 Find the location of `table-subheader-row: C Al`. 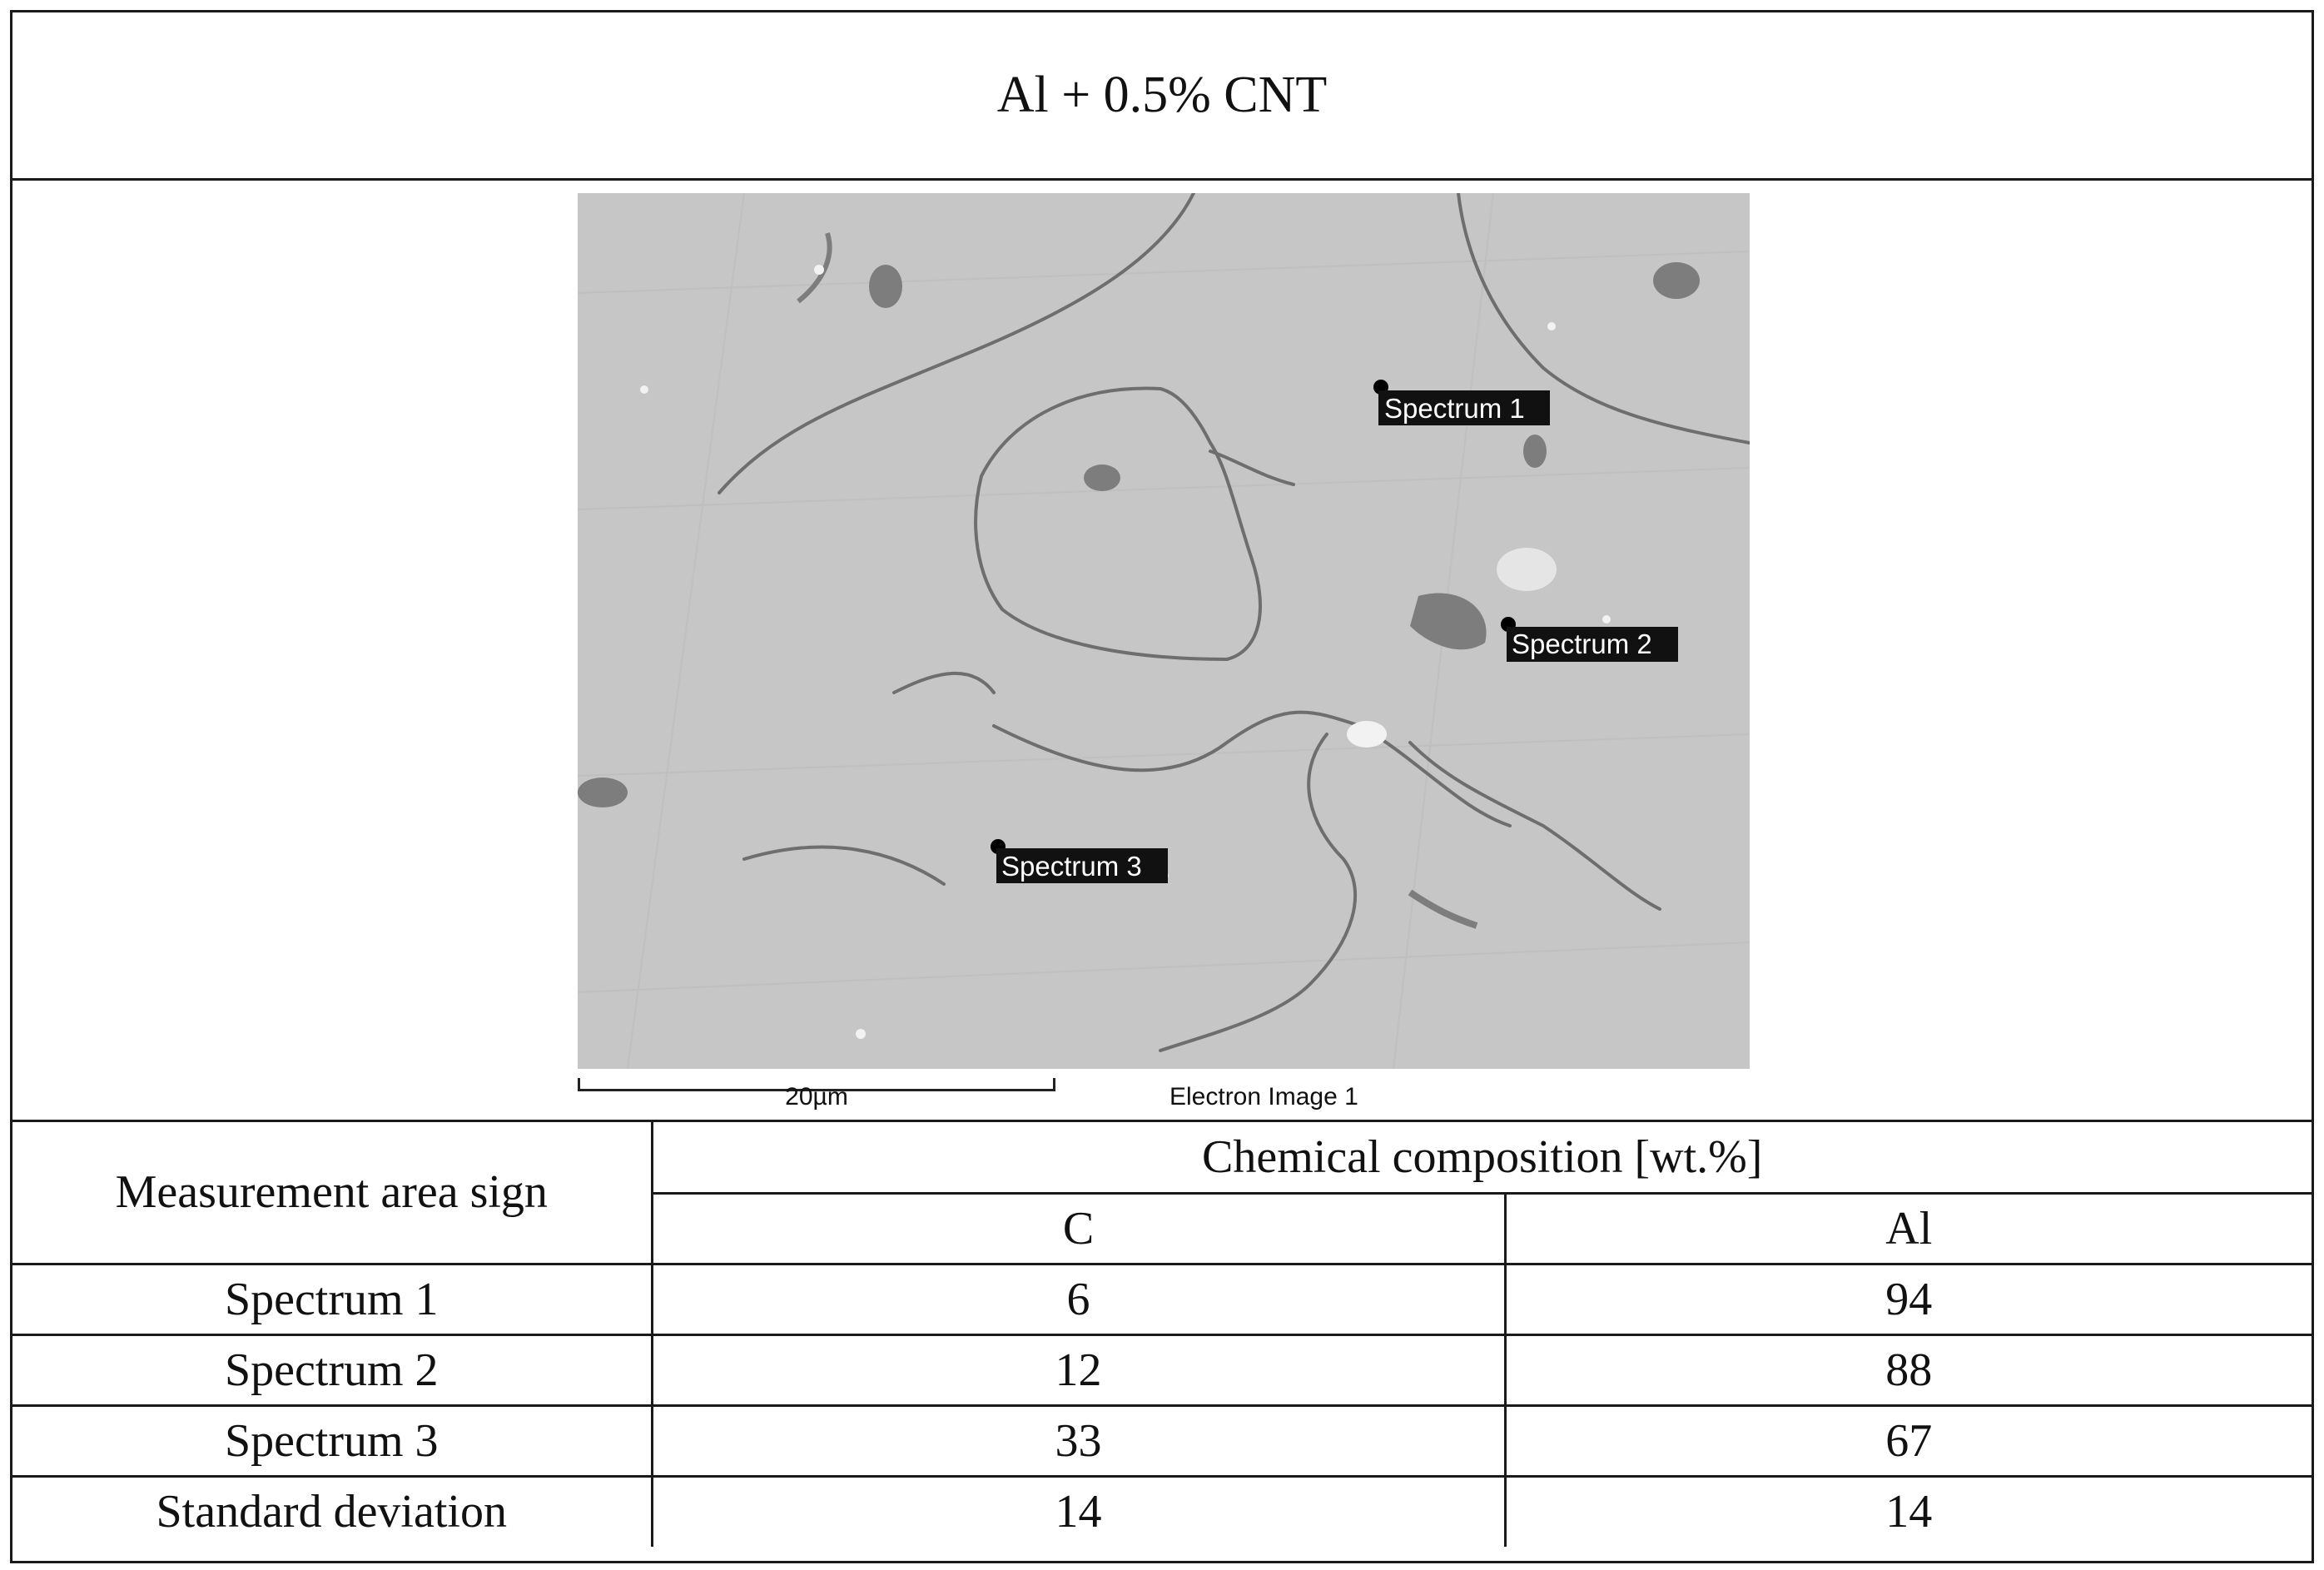

table-subheader-row: C Al is located at coordinates (1162, 1228).